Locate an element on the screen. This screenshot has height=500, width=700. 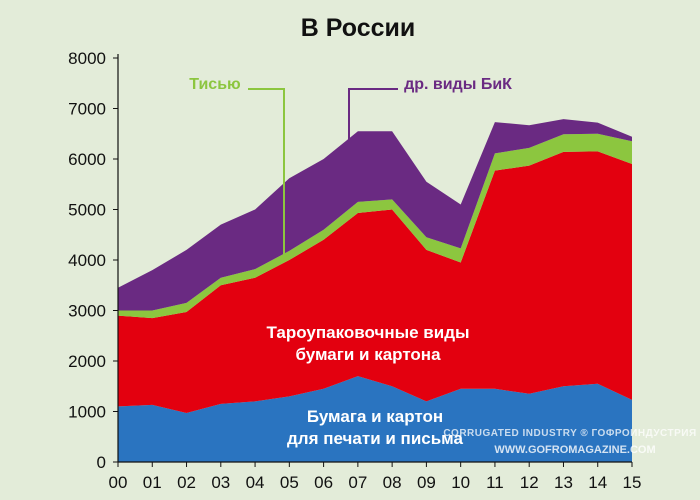
series-label-packaging: Тароупаковочные виды бумаги и картона is located at coordinates (367, 343).